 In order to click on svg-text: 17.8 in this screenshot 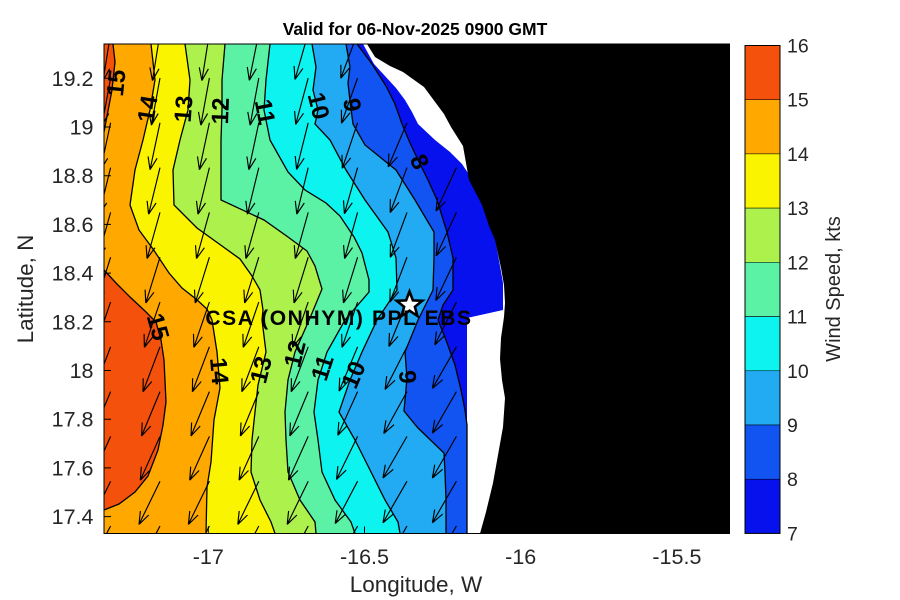, I will do `click(73, 420)`.